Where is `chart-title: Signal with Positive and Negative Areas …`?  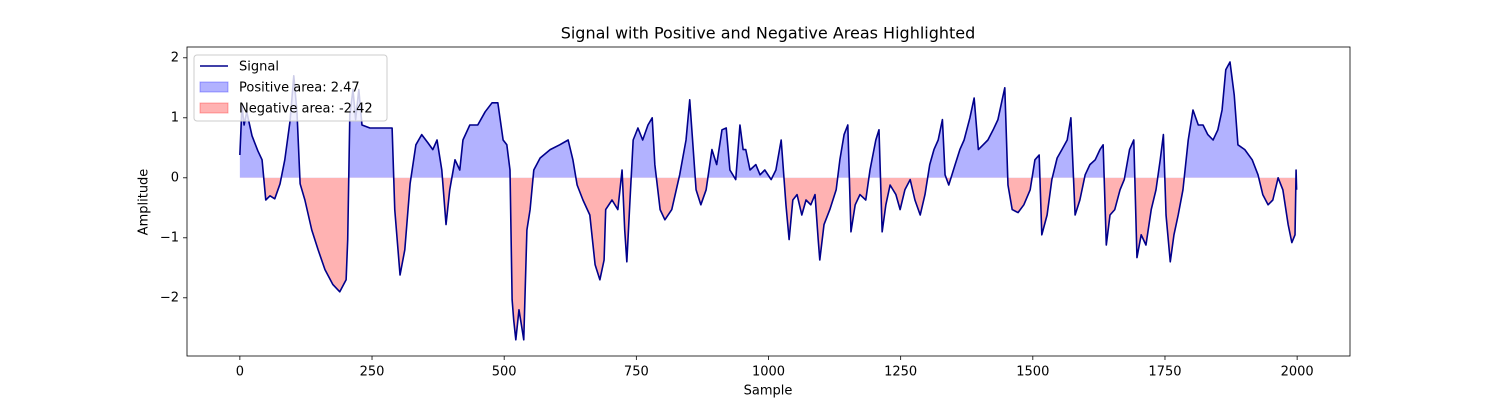
chart-title: Signal with Positive and Negative Areas … is located at coordinates (768, 33).